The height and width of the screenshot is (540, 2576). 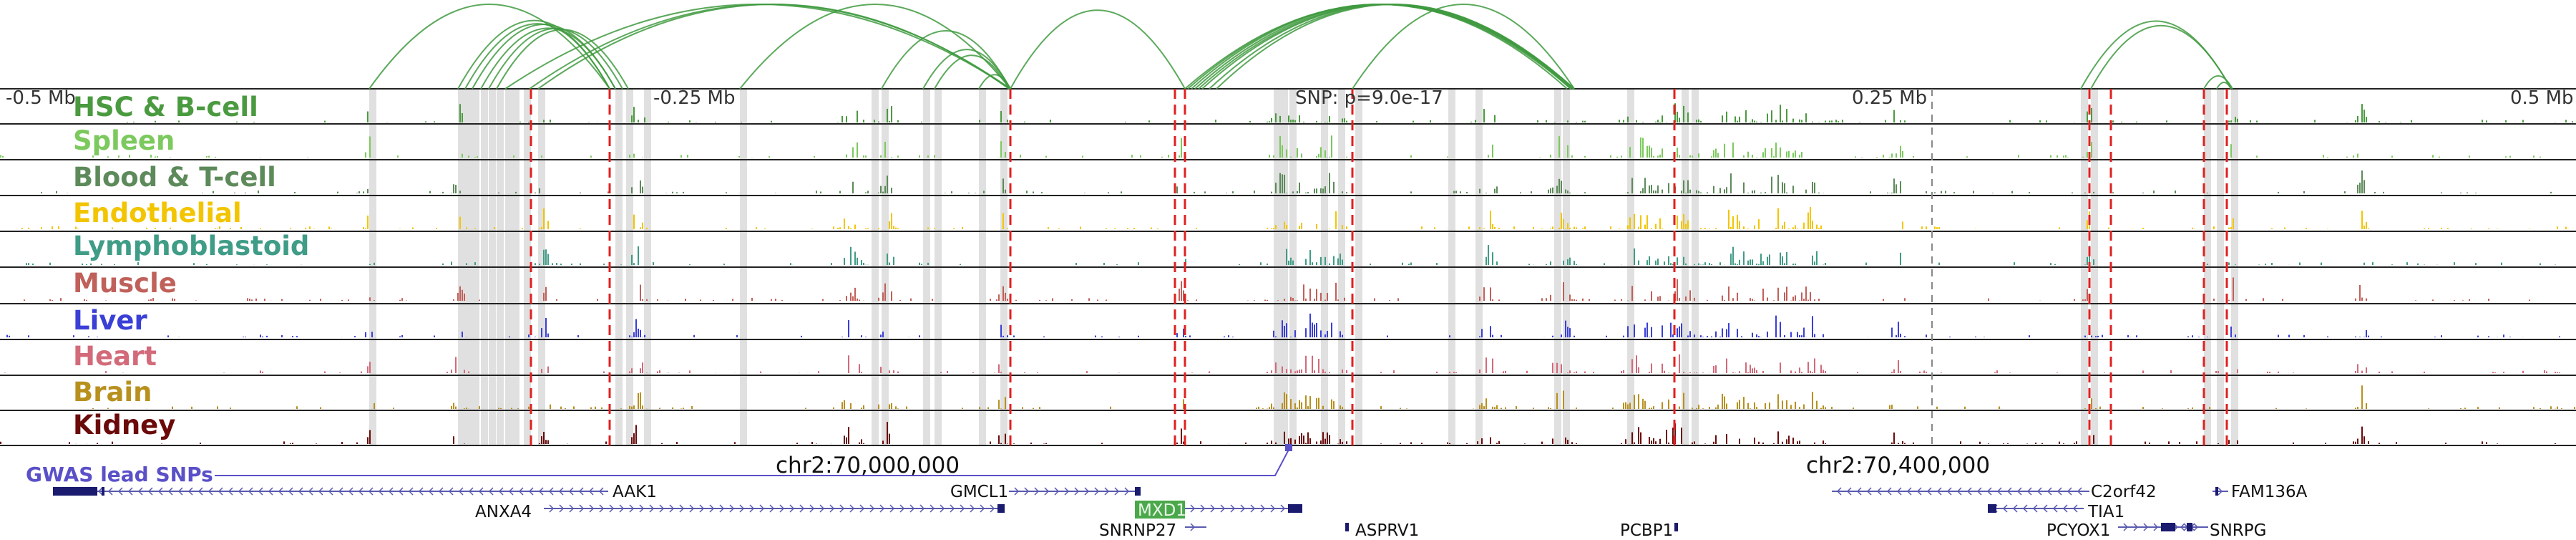 What do you see at coordinates (503, 512) in the screenshot?
I see `gene-label-anxa4: ANXA4` at bounding box center [503, 512].